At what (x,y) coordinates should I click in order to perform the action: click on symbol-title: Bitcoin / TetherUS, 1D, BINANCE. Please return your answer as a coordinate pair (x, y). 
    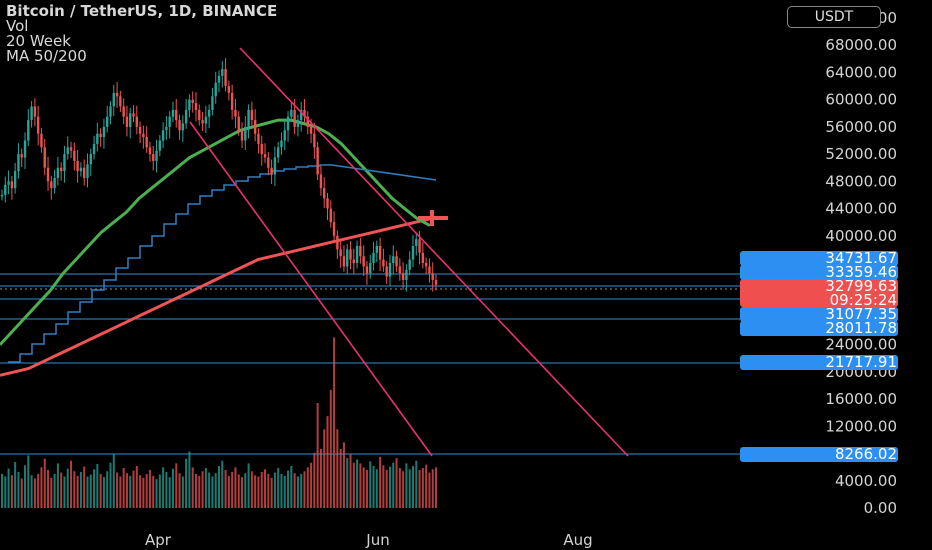
    Looking at the image, I should click on (142, 11).